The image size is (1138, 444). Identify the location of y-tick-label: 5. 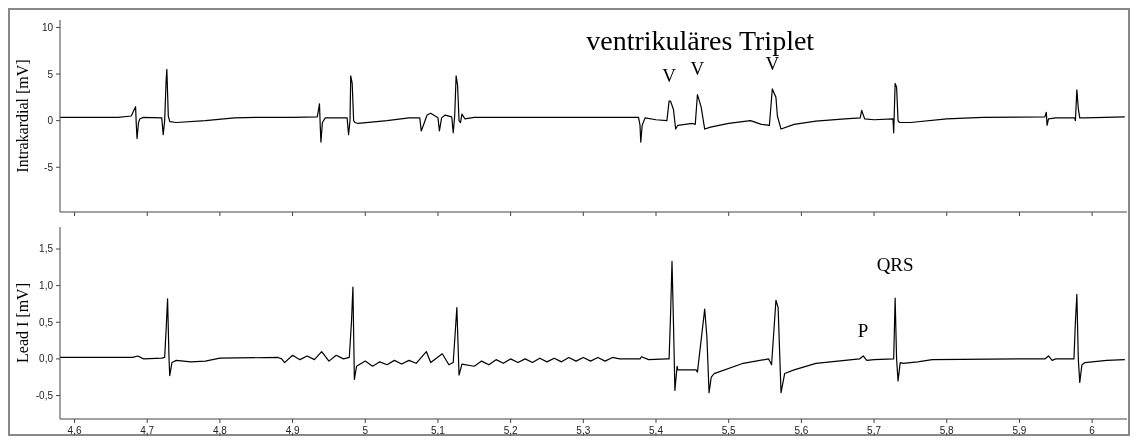
(50, 74).